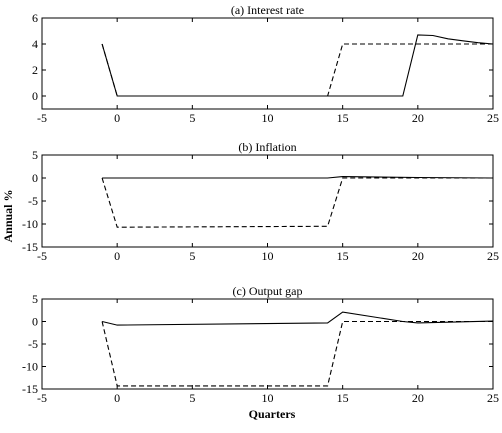 The width and height of the screenshot is (502, 433). Describe the element at coordinates (35, 70) in the screenshot. I see `y-tick-label: 2` at that location.